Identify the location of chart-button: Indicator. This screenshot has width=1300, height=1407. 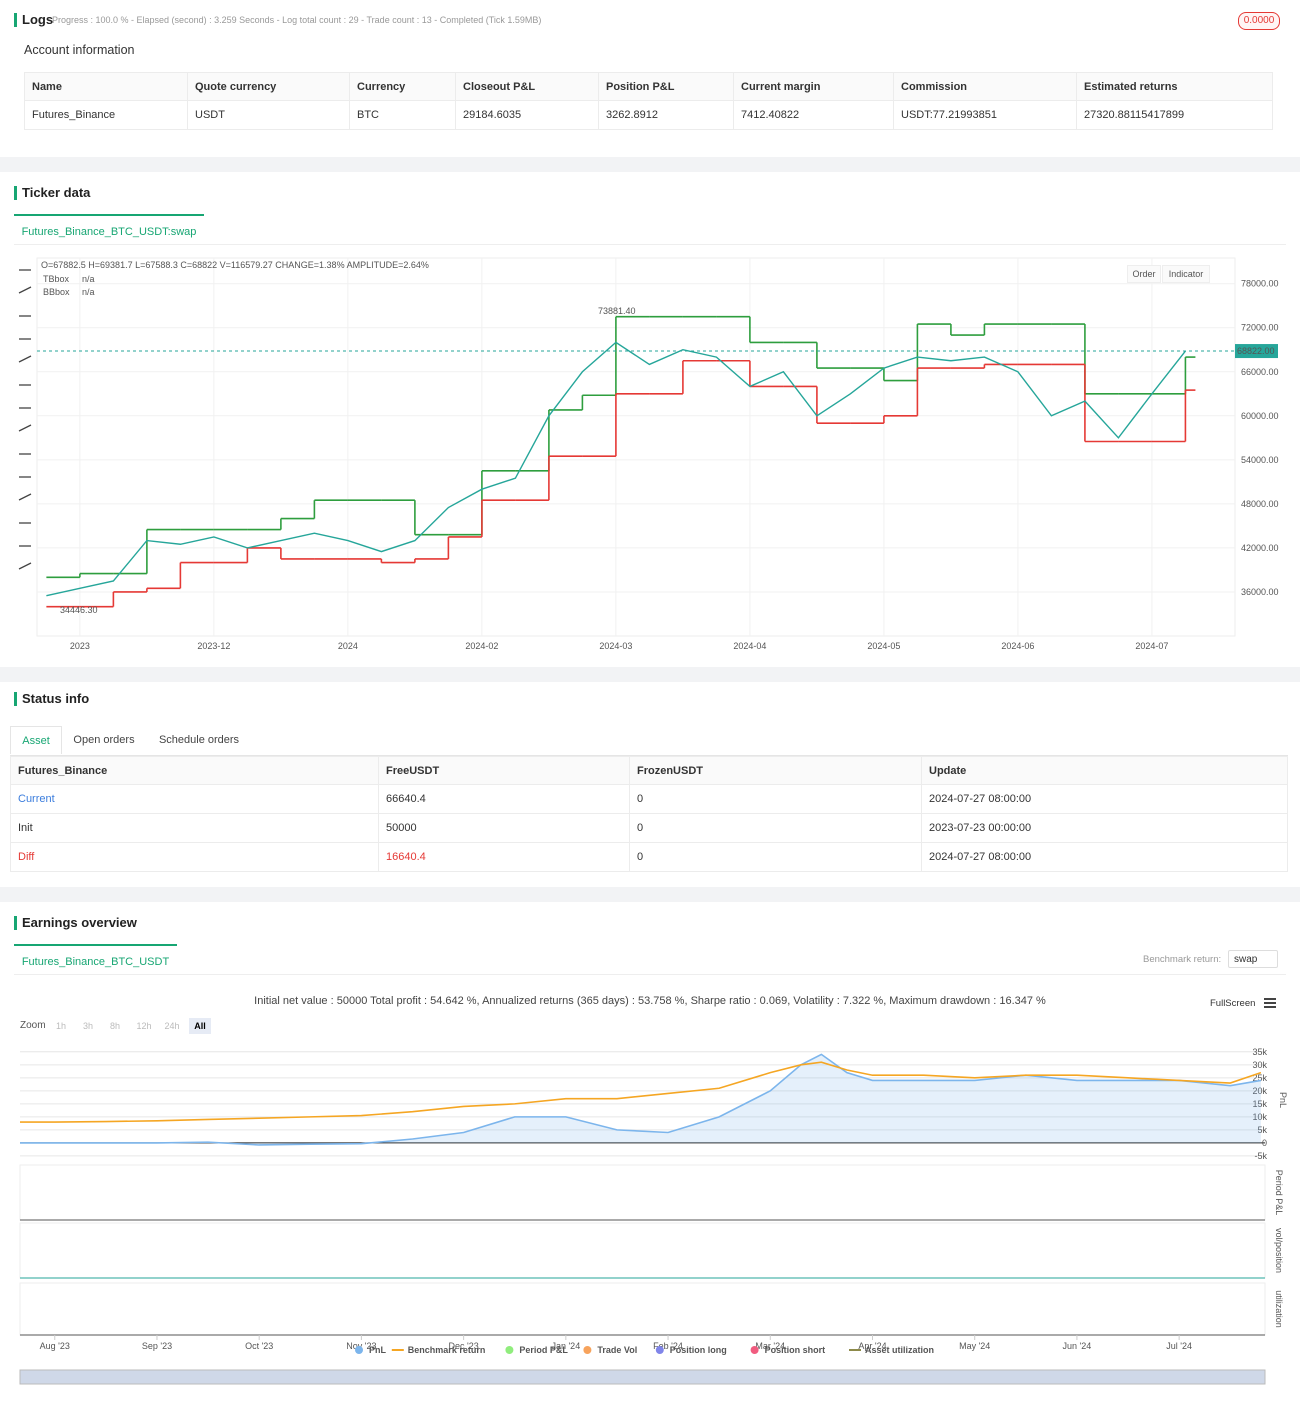
(1186, 274).